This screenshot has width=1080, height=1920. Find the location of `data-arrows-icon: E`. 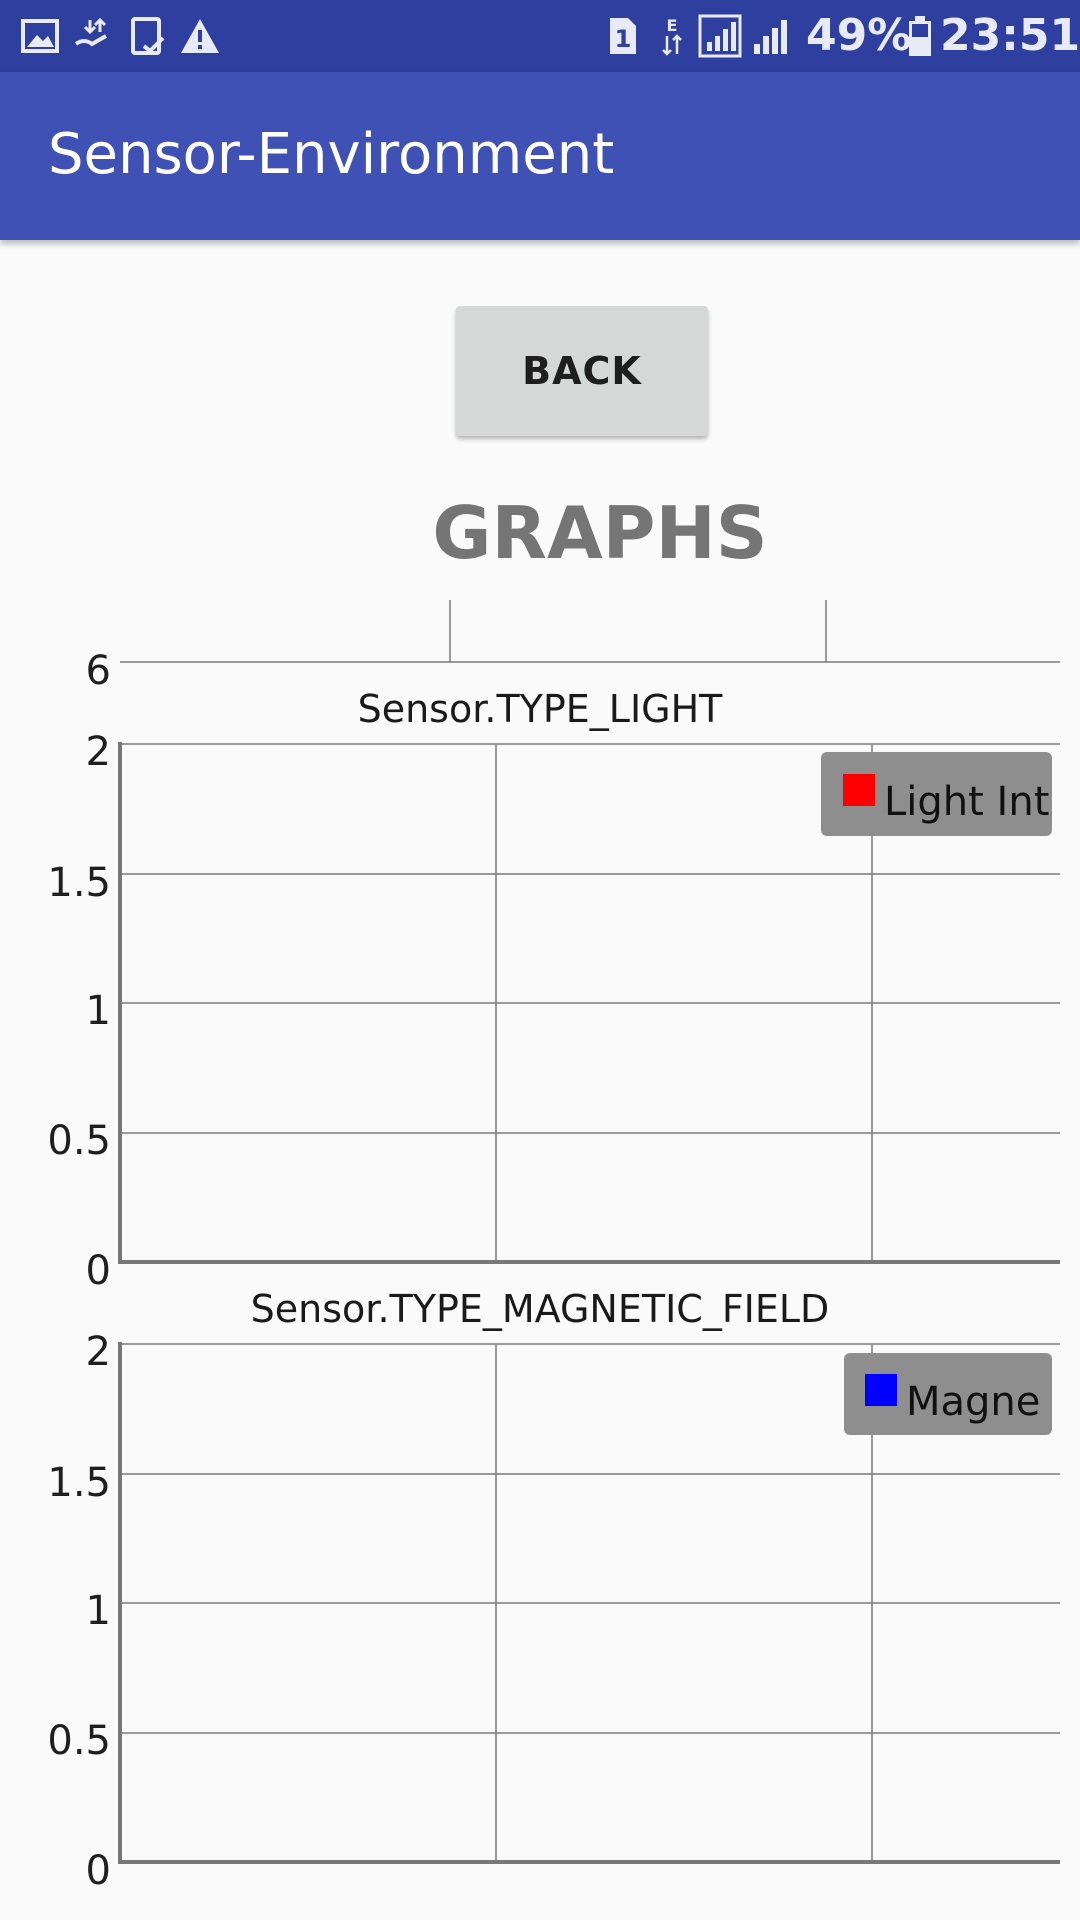

data-arrows-icon: E is located at coordinates (672, 36).